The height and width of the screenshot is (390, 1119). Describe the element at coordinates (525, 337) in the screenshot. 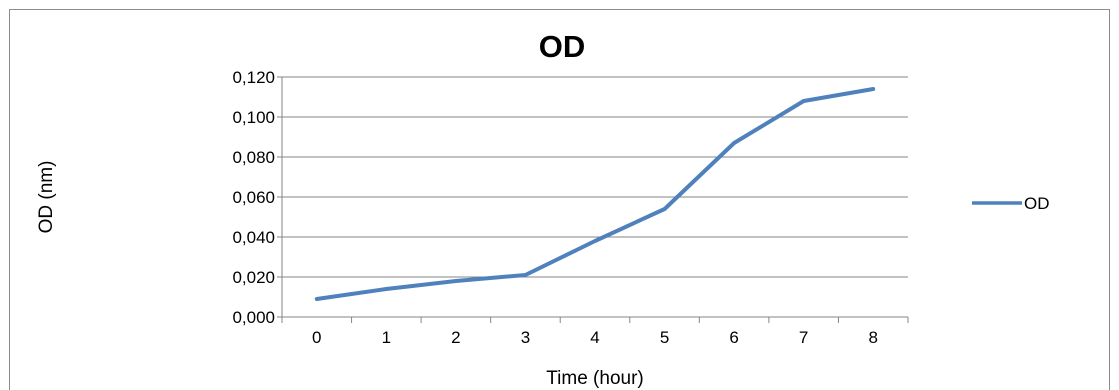

I see `x-tick-label: 3` at that location.